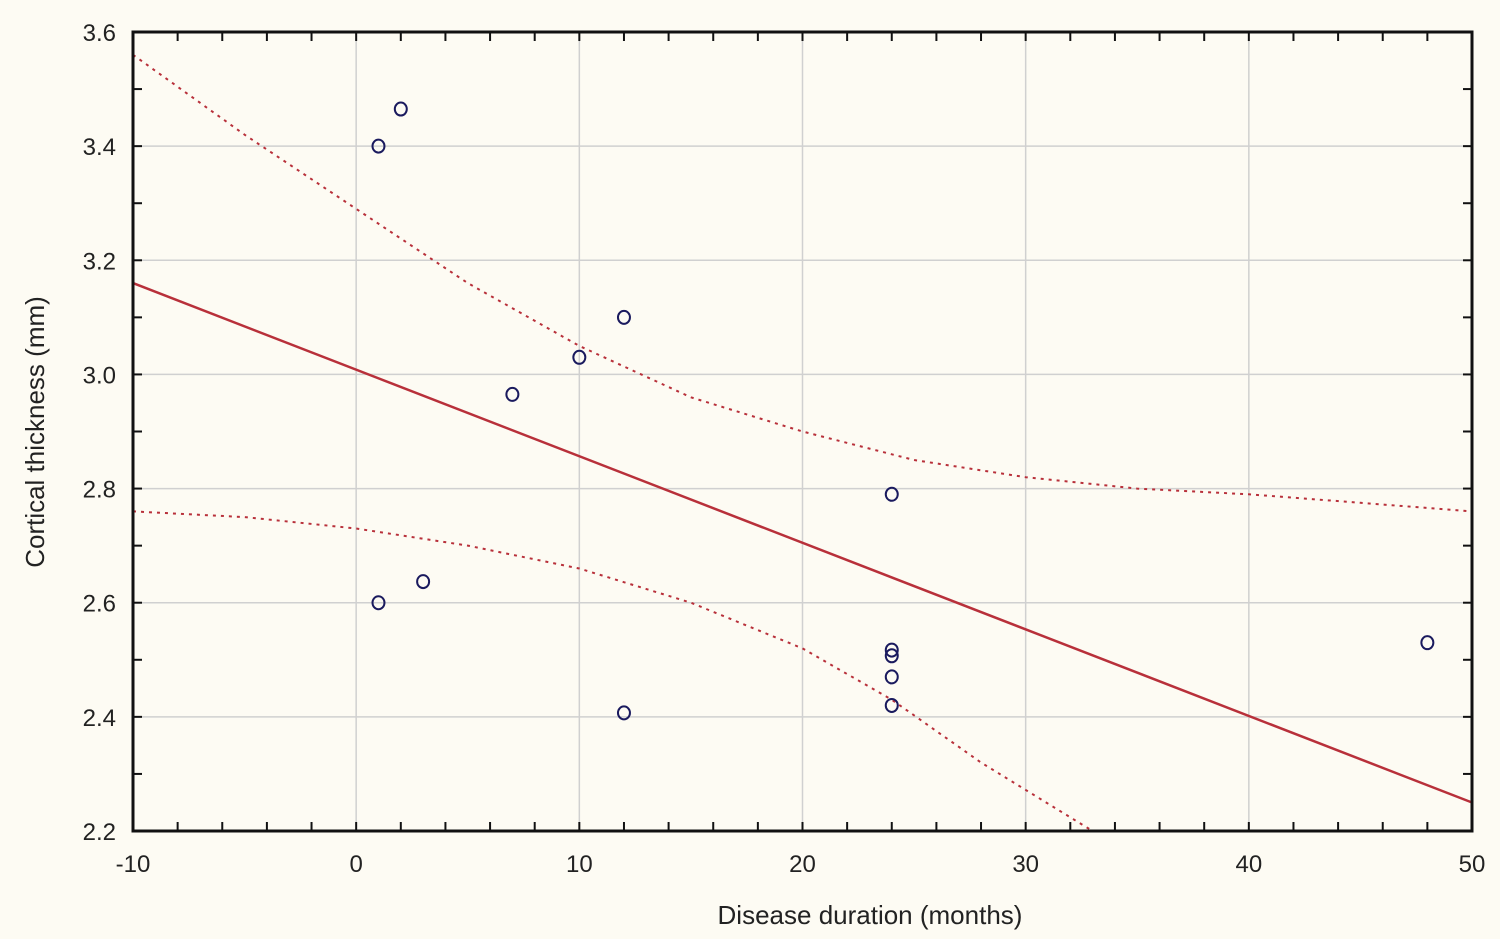 The height and width of the screenshot is (939, 1500). I want to click on y-tick-label: 3.4, so click(99, 147).